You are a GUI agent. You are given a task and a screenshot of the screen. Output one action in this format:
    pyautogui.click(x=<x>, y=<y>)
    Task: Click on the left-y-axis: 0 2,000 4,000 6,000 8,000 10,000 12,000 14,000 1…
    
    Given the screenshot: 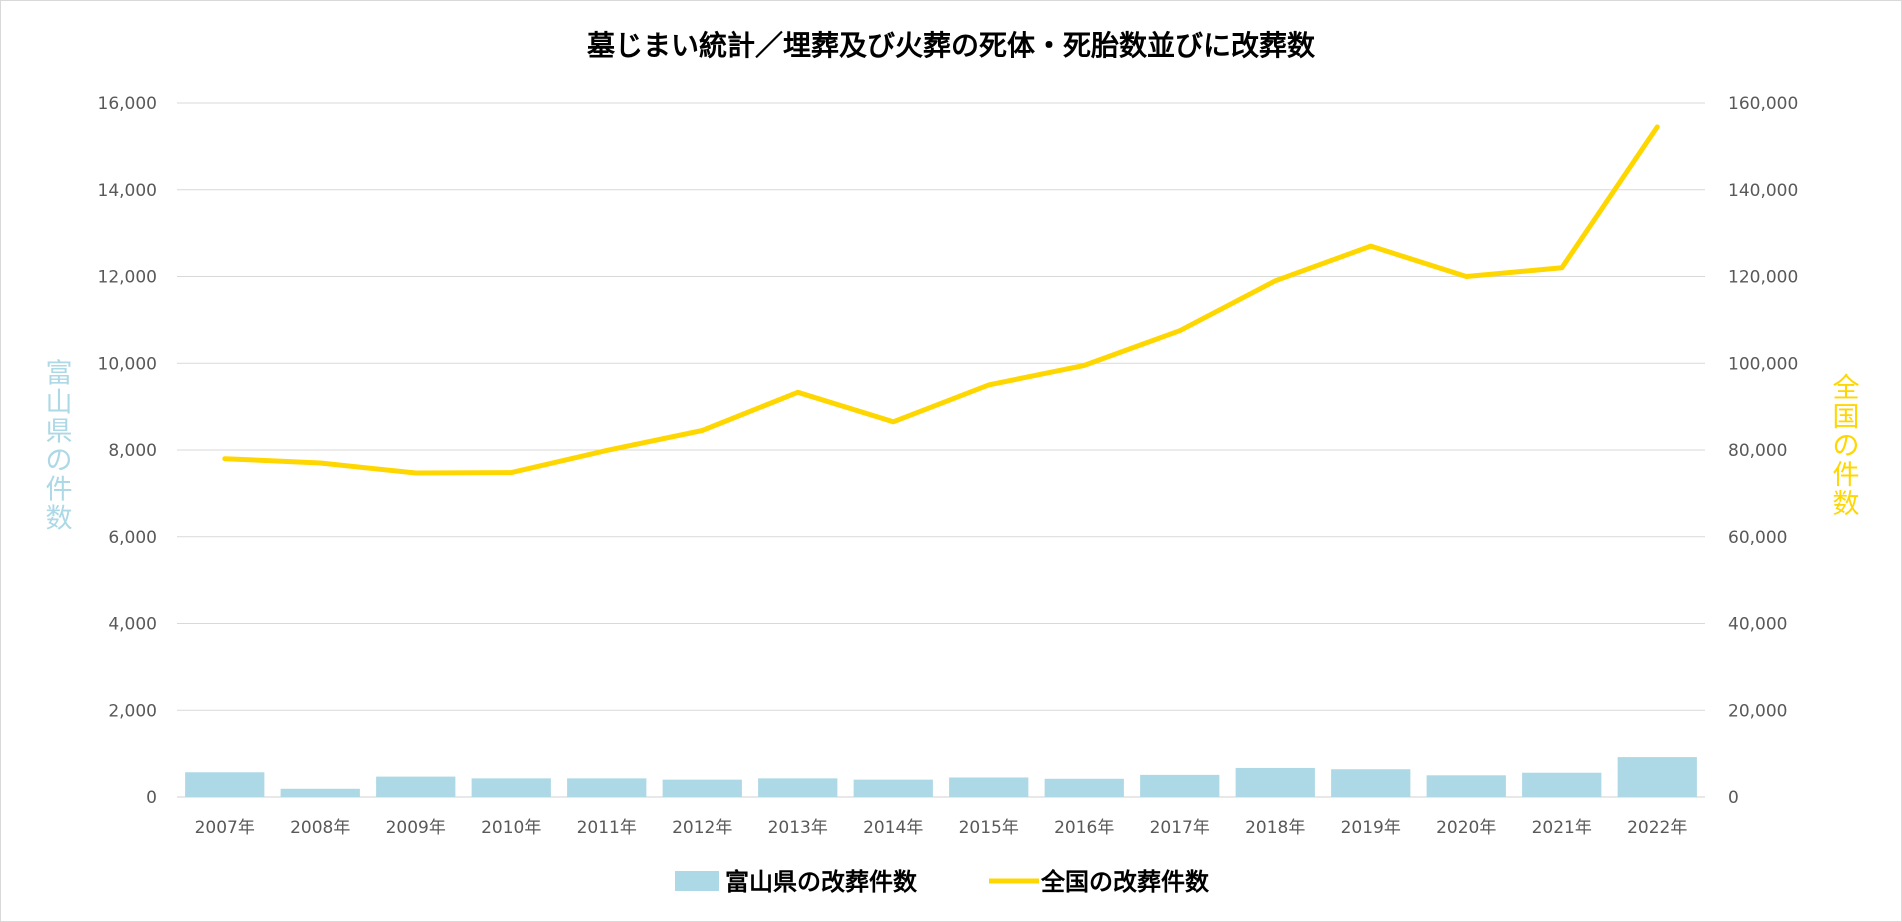 What is the action you would take?
    pyautogui.click(x=127, y=451)
    